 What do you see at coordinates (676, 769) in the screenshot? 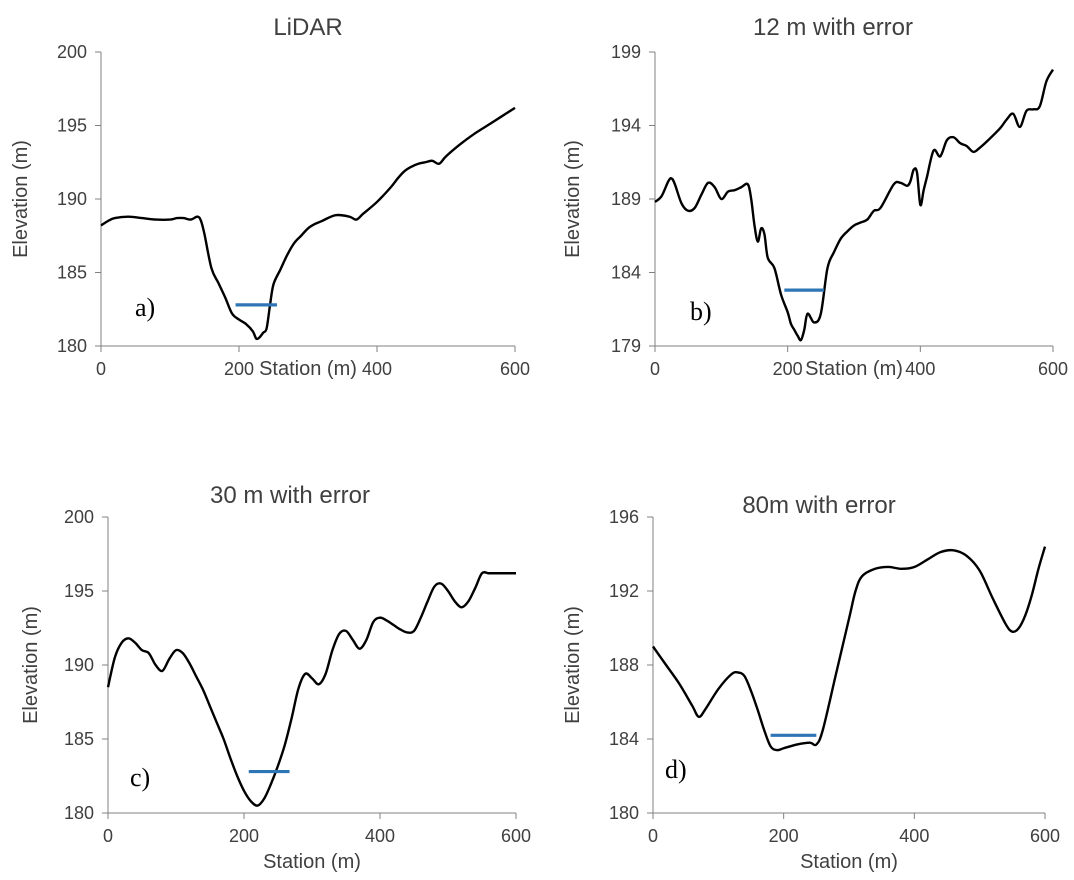
I see `panel-label: d)` at bounding box center [676, 769].